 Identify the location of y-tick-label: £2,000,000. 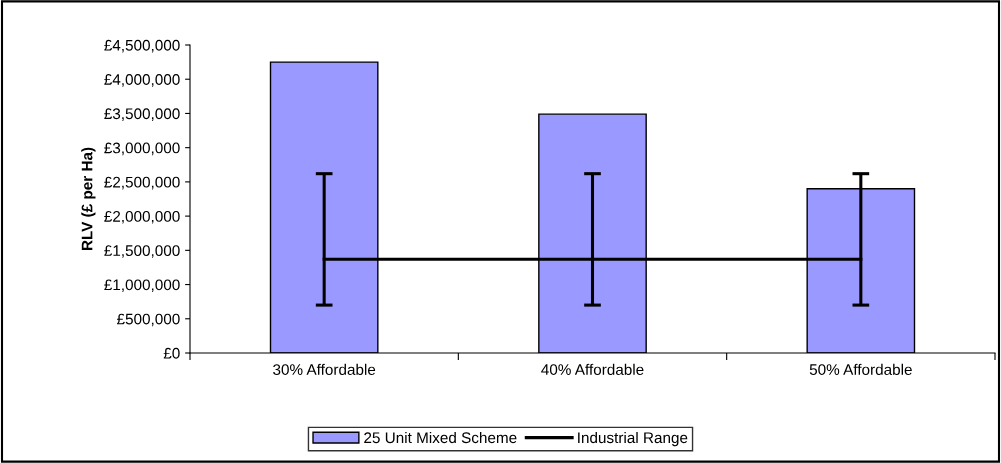
(142, 217).